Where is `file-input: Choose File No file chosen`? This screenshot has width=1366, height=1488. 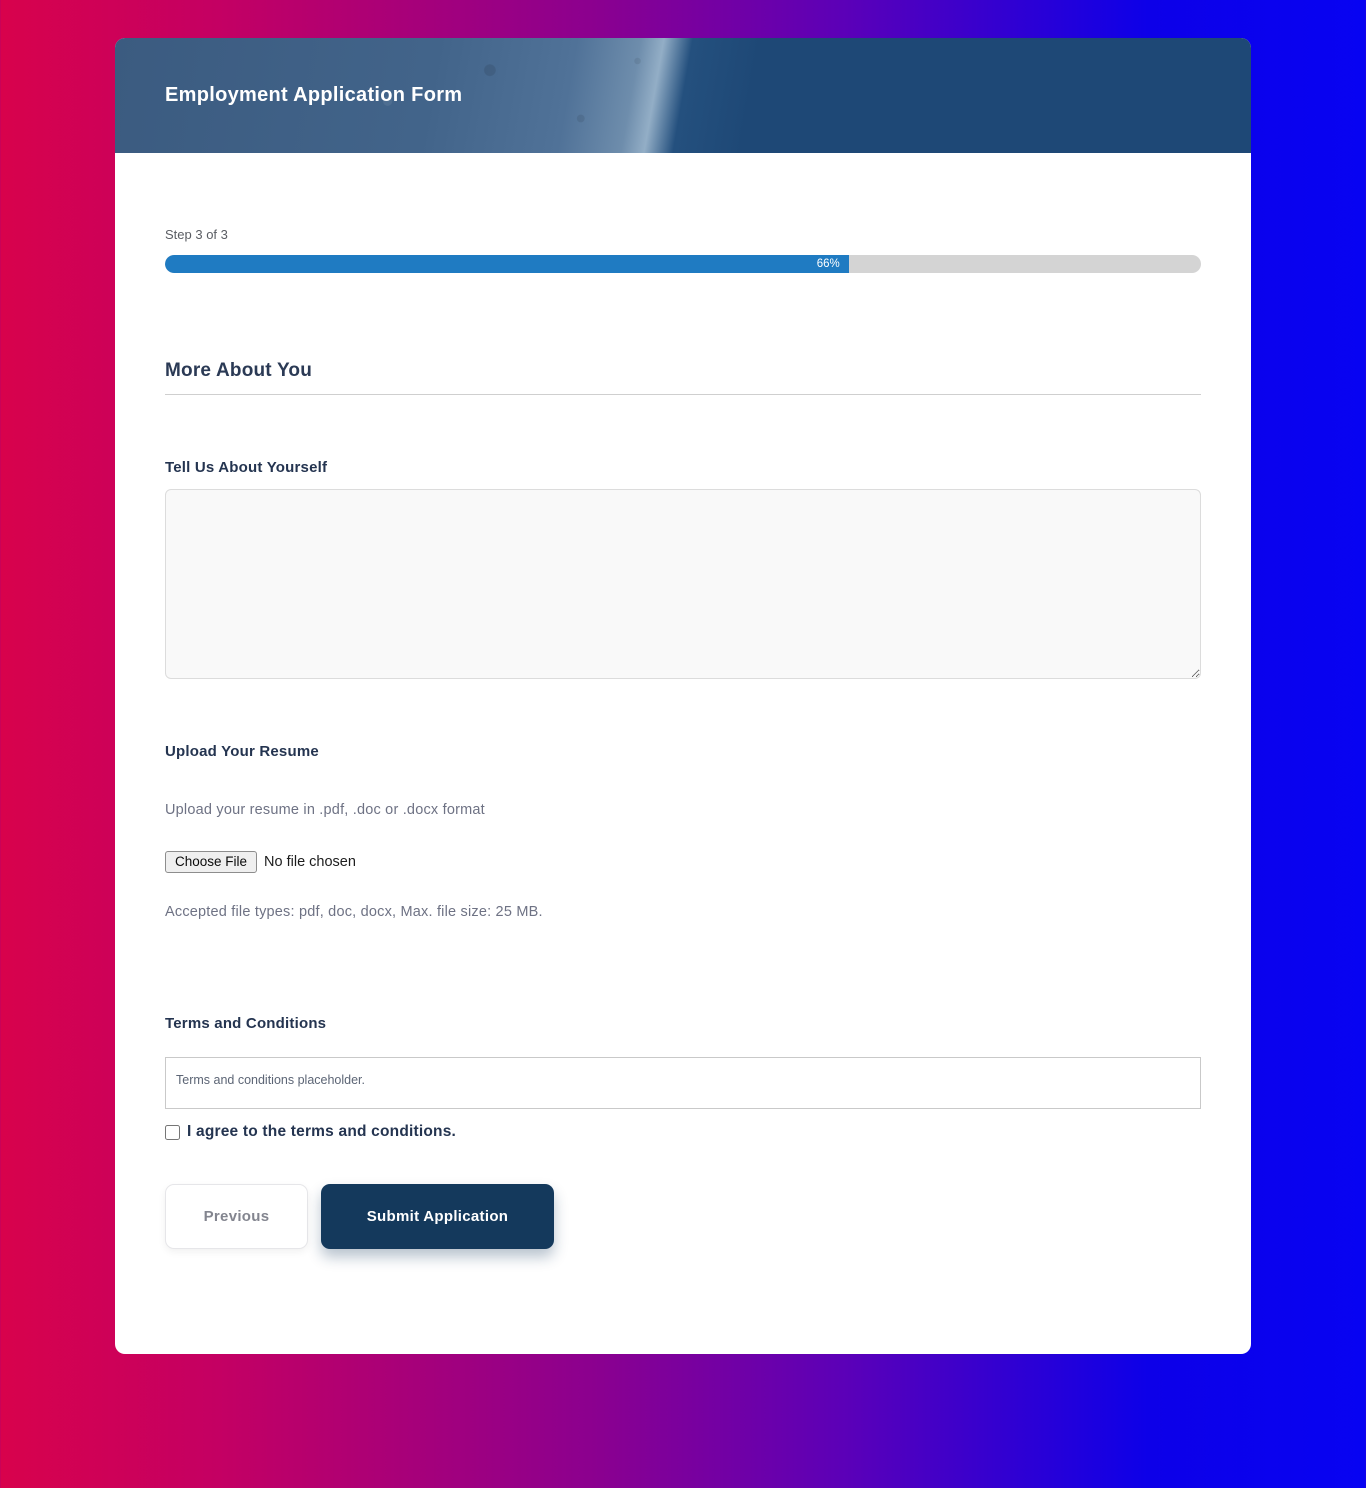
file-input: Choose File No file chosen is located at coordinates (683, 862).